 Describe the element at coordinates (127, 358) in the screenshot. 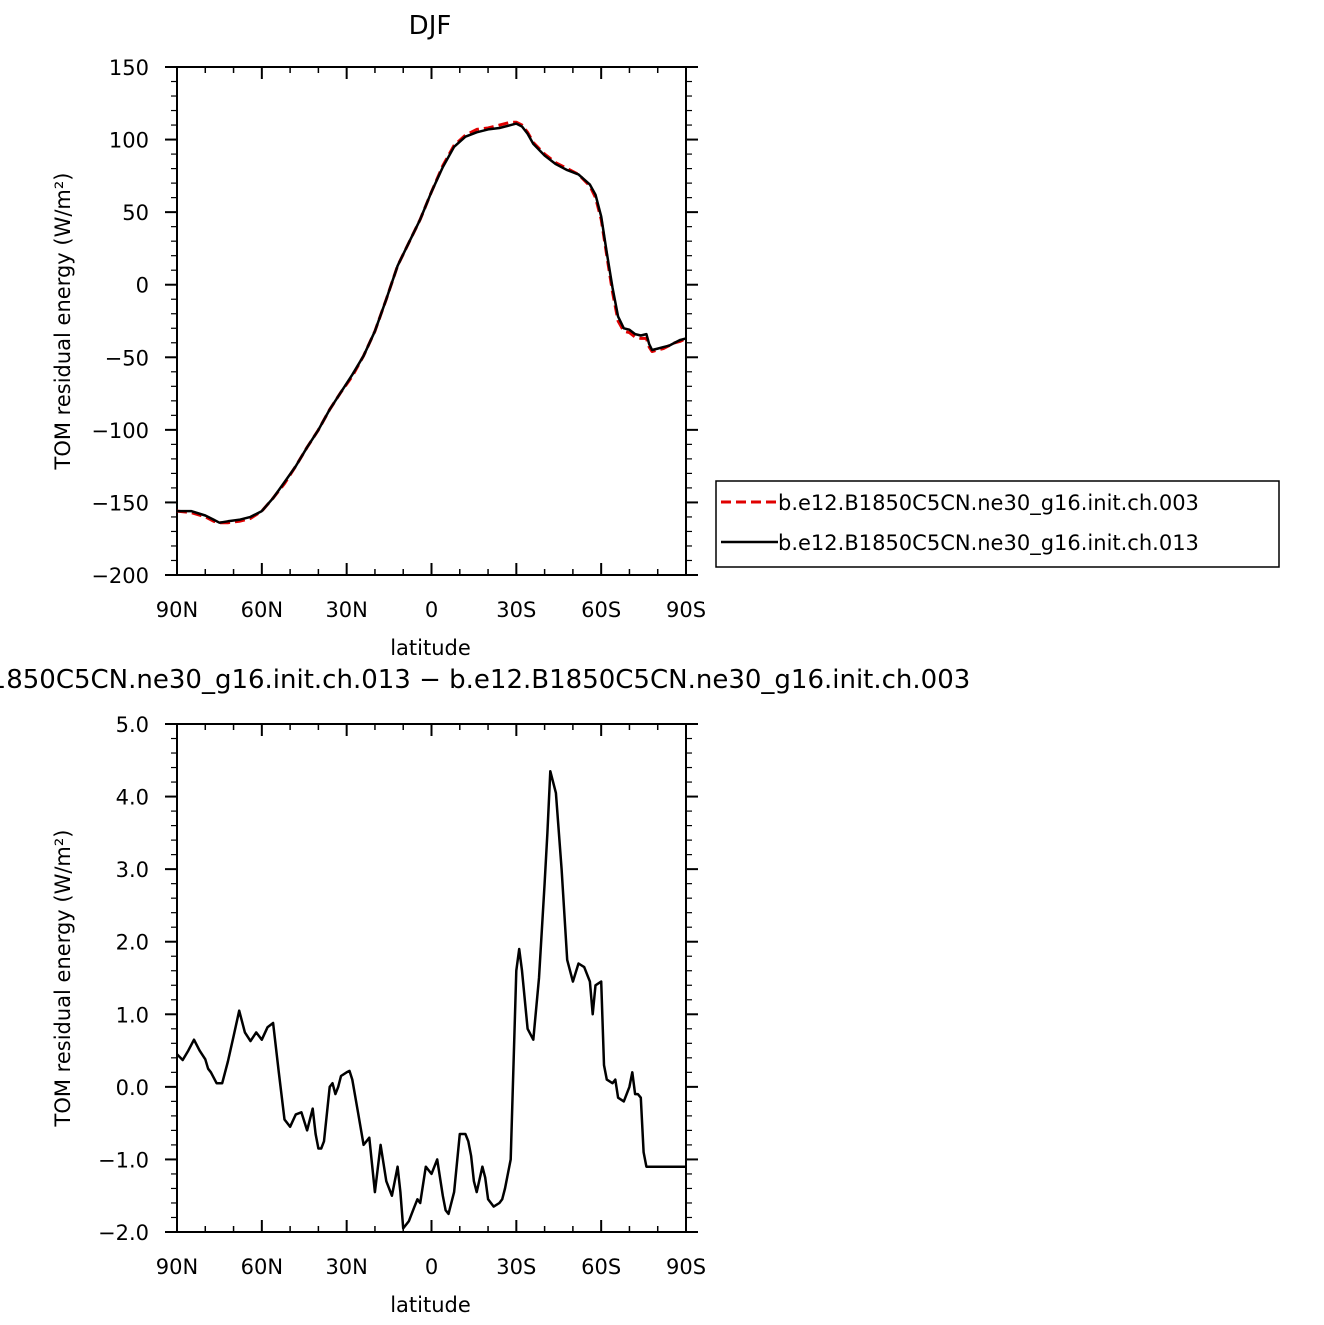

I see `y-tick-label: −50` at that location.